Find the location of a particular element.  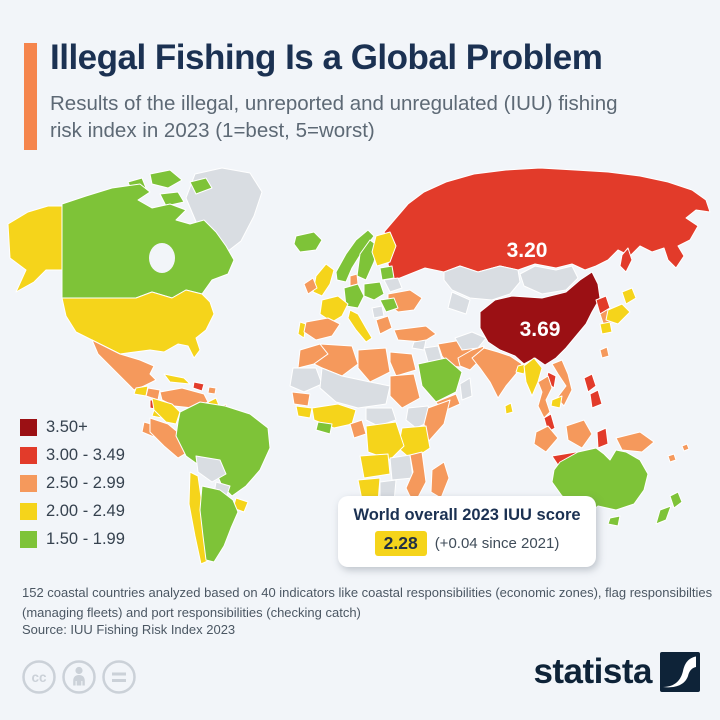

legend-label: 1.50 - 1.99 is located at coordinates (85, 539).